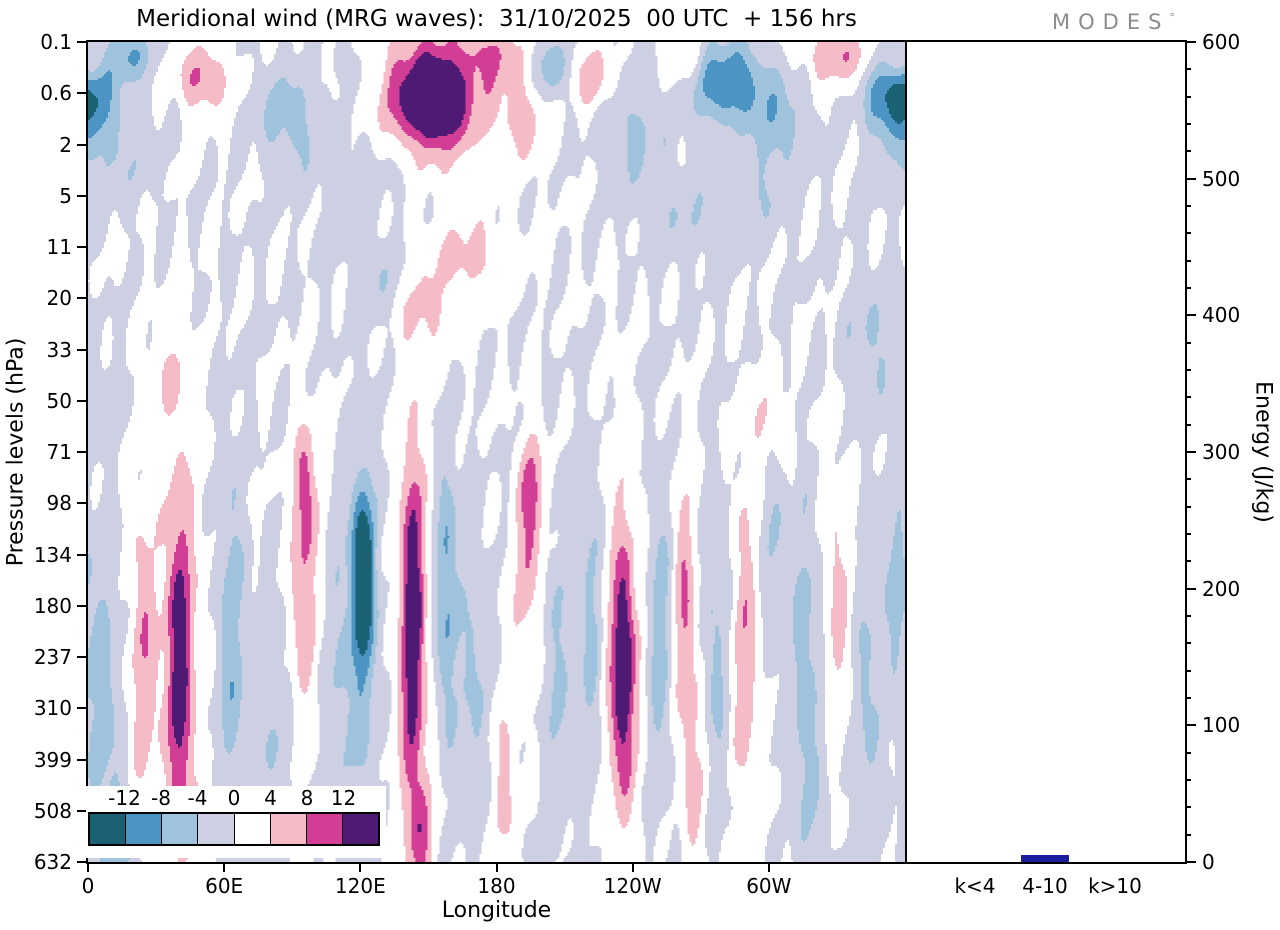 The width and height of the screenshot is (1280, 930). I want to click on longitude-tick-label: 120W, so click(632, 886).